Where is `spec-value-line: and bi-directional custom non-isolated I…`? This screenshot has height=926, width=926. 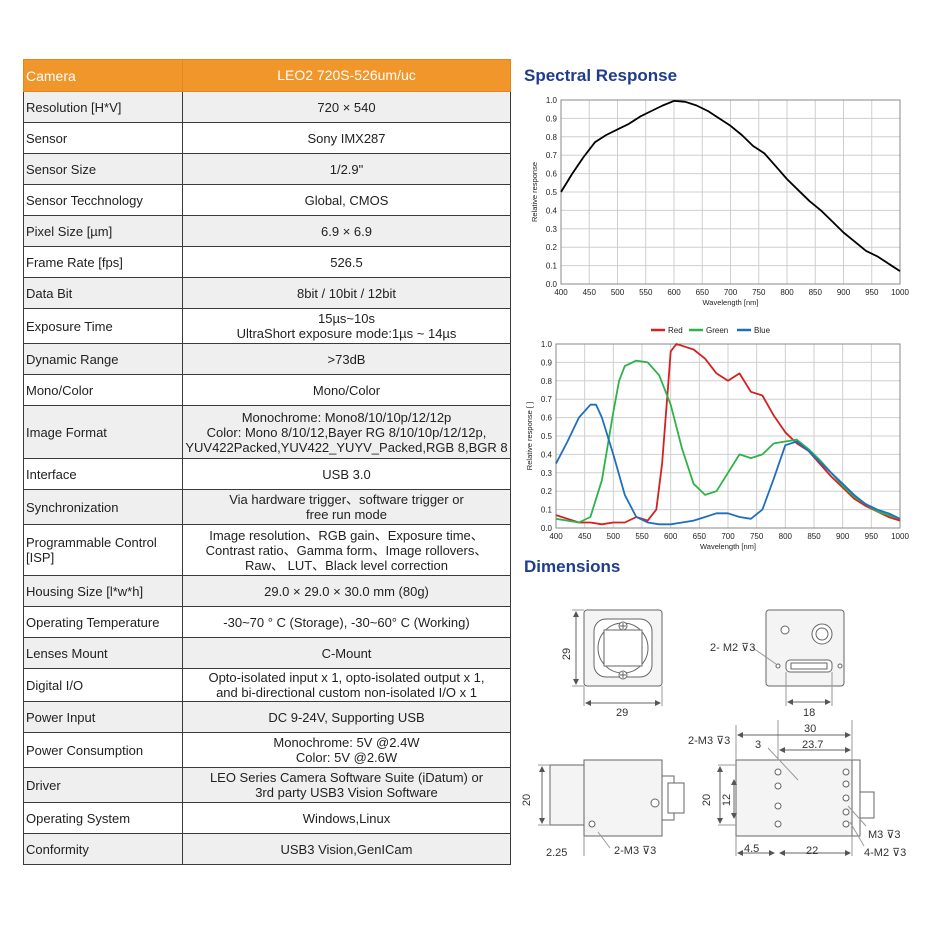
spec-value-line: and bi-directional custom non-isolated I… is located at coordinates (346, 692).